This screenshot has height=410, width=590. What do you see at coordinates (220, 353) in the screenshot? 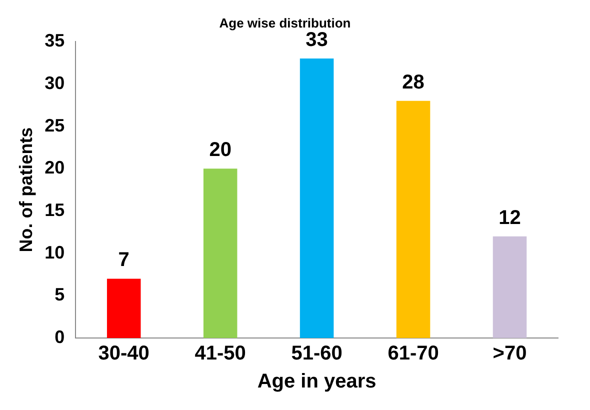
I see `x-tick-label: 41-50` at bounding box center [220, 353].